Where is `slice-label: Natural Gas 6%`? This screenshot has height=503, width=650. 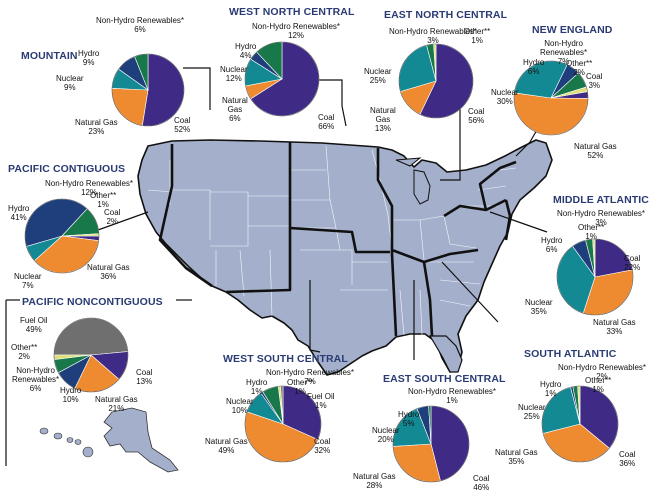
slice-label: Natural Gas 6% is located at coordinates (235, 109).